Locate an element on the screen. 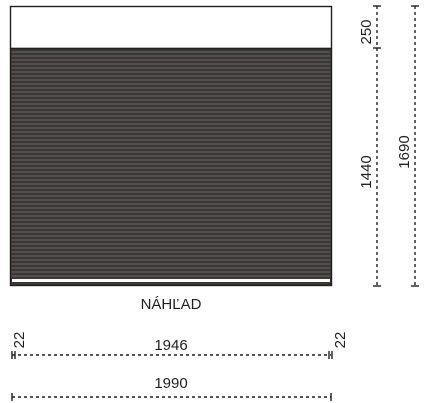 This screenshot has width=427, height=403. dim-curtain-height: 1440 is located at coordinates (369, 167).